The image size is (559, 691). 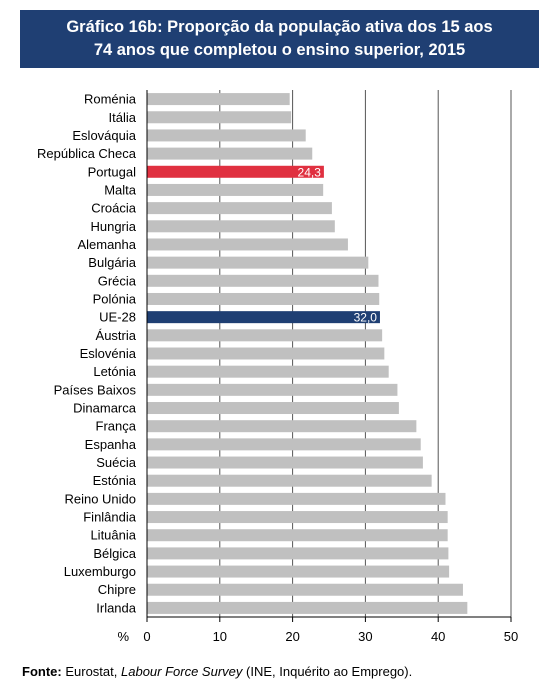 What do you see at coordinates (104, 135) in the screenshot?
I see `category-label-2: Eslováquia` at bounding box center [104, 135].